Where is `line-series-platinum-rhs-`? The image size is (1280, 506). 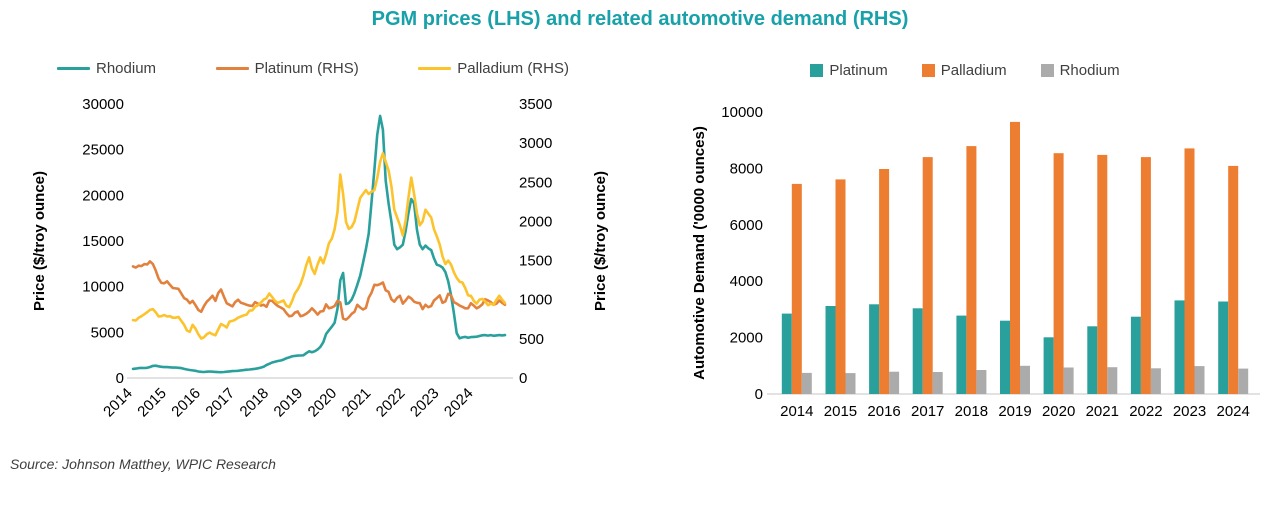 line-series-platinum-rhs- is located at coordinates (319, 291).